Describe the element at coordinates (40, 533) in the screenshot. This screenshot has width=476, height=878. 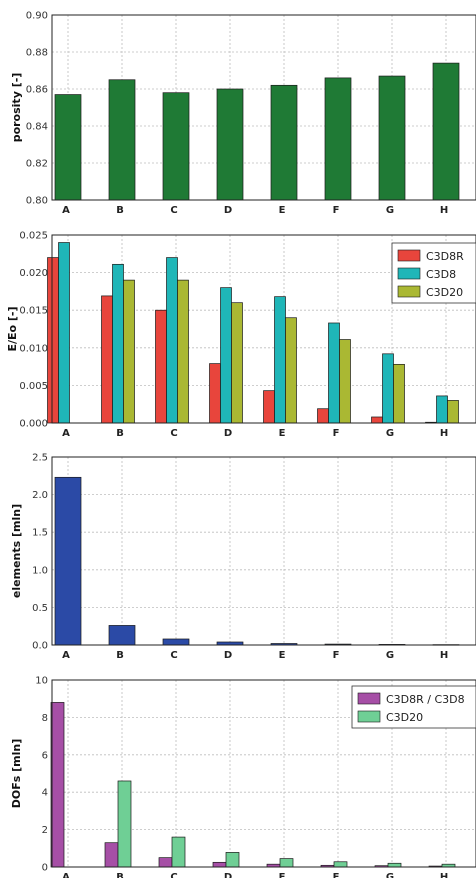
I see `y-tick-label: 1.5` at that location.